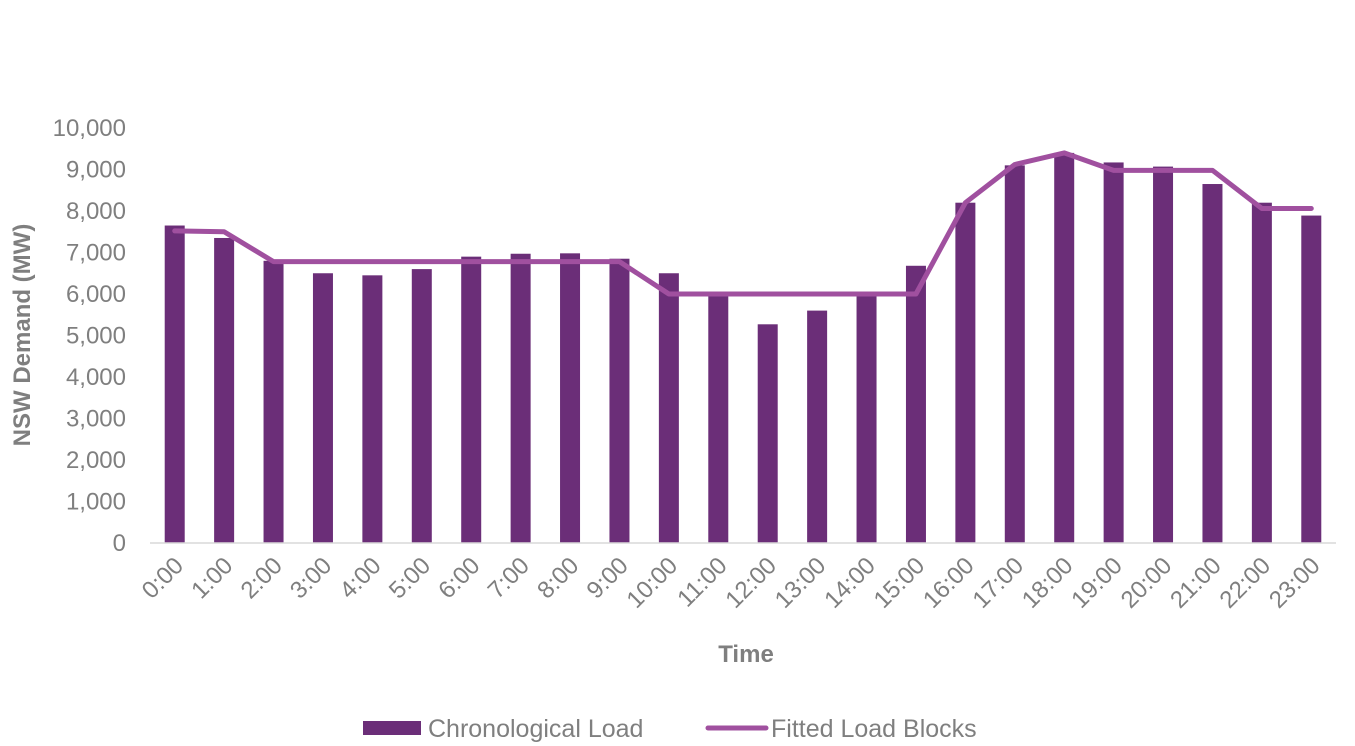 The width and height of the screenshot is (1355, 746). Describe the element at coordinates (410, 578) in the screenshot. I see `x-tick-label: 5:00` at that location.